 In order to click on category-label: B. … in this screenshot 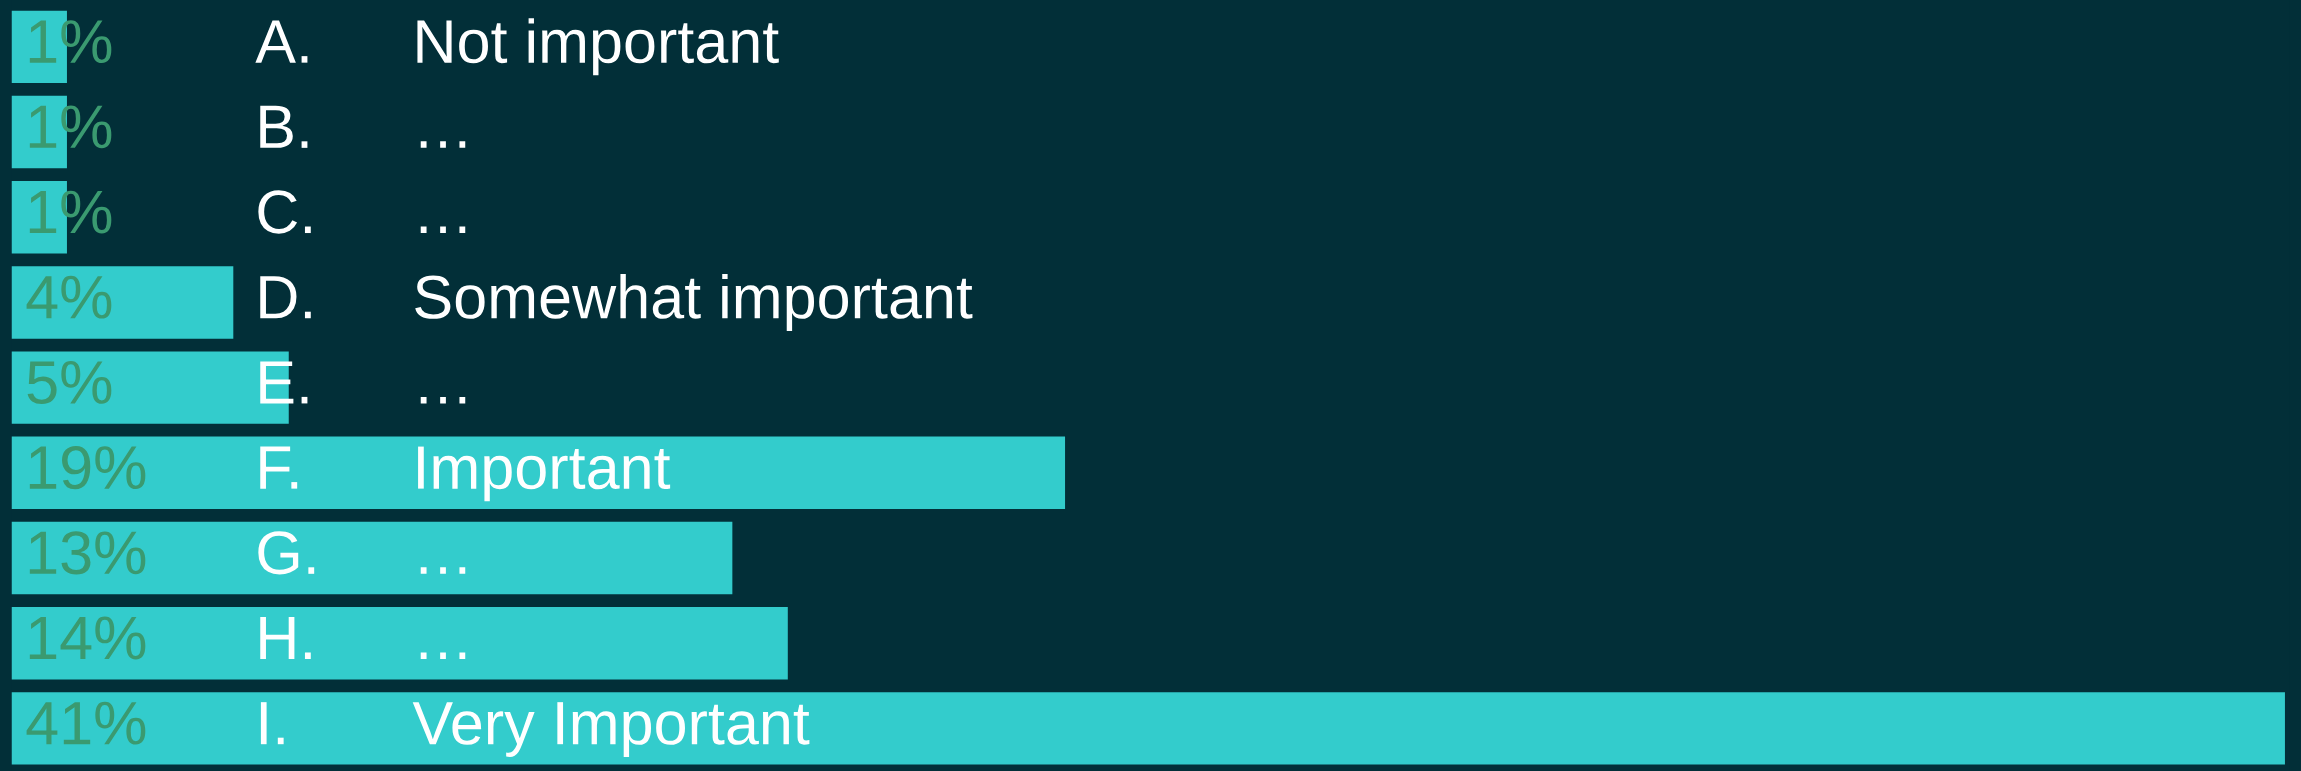, I will do `click(363, 126)`.